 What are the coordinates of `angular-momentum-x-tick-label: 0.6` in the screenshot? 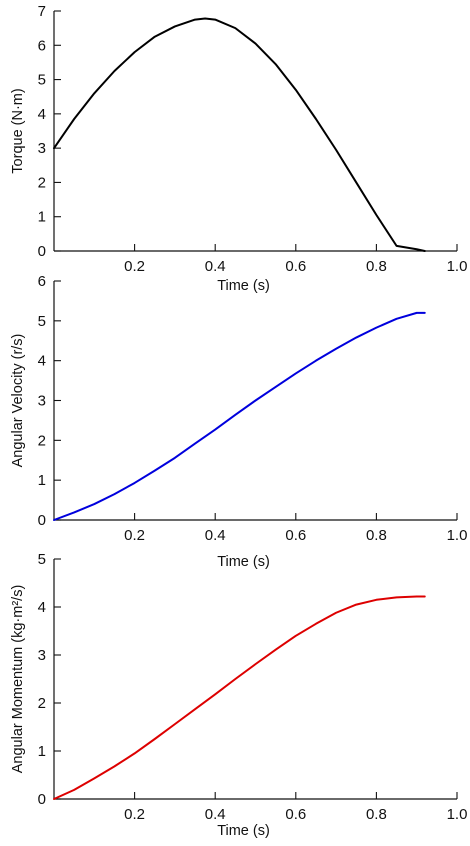 It's located at (295, 814).